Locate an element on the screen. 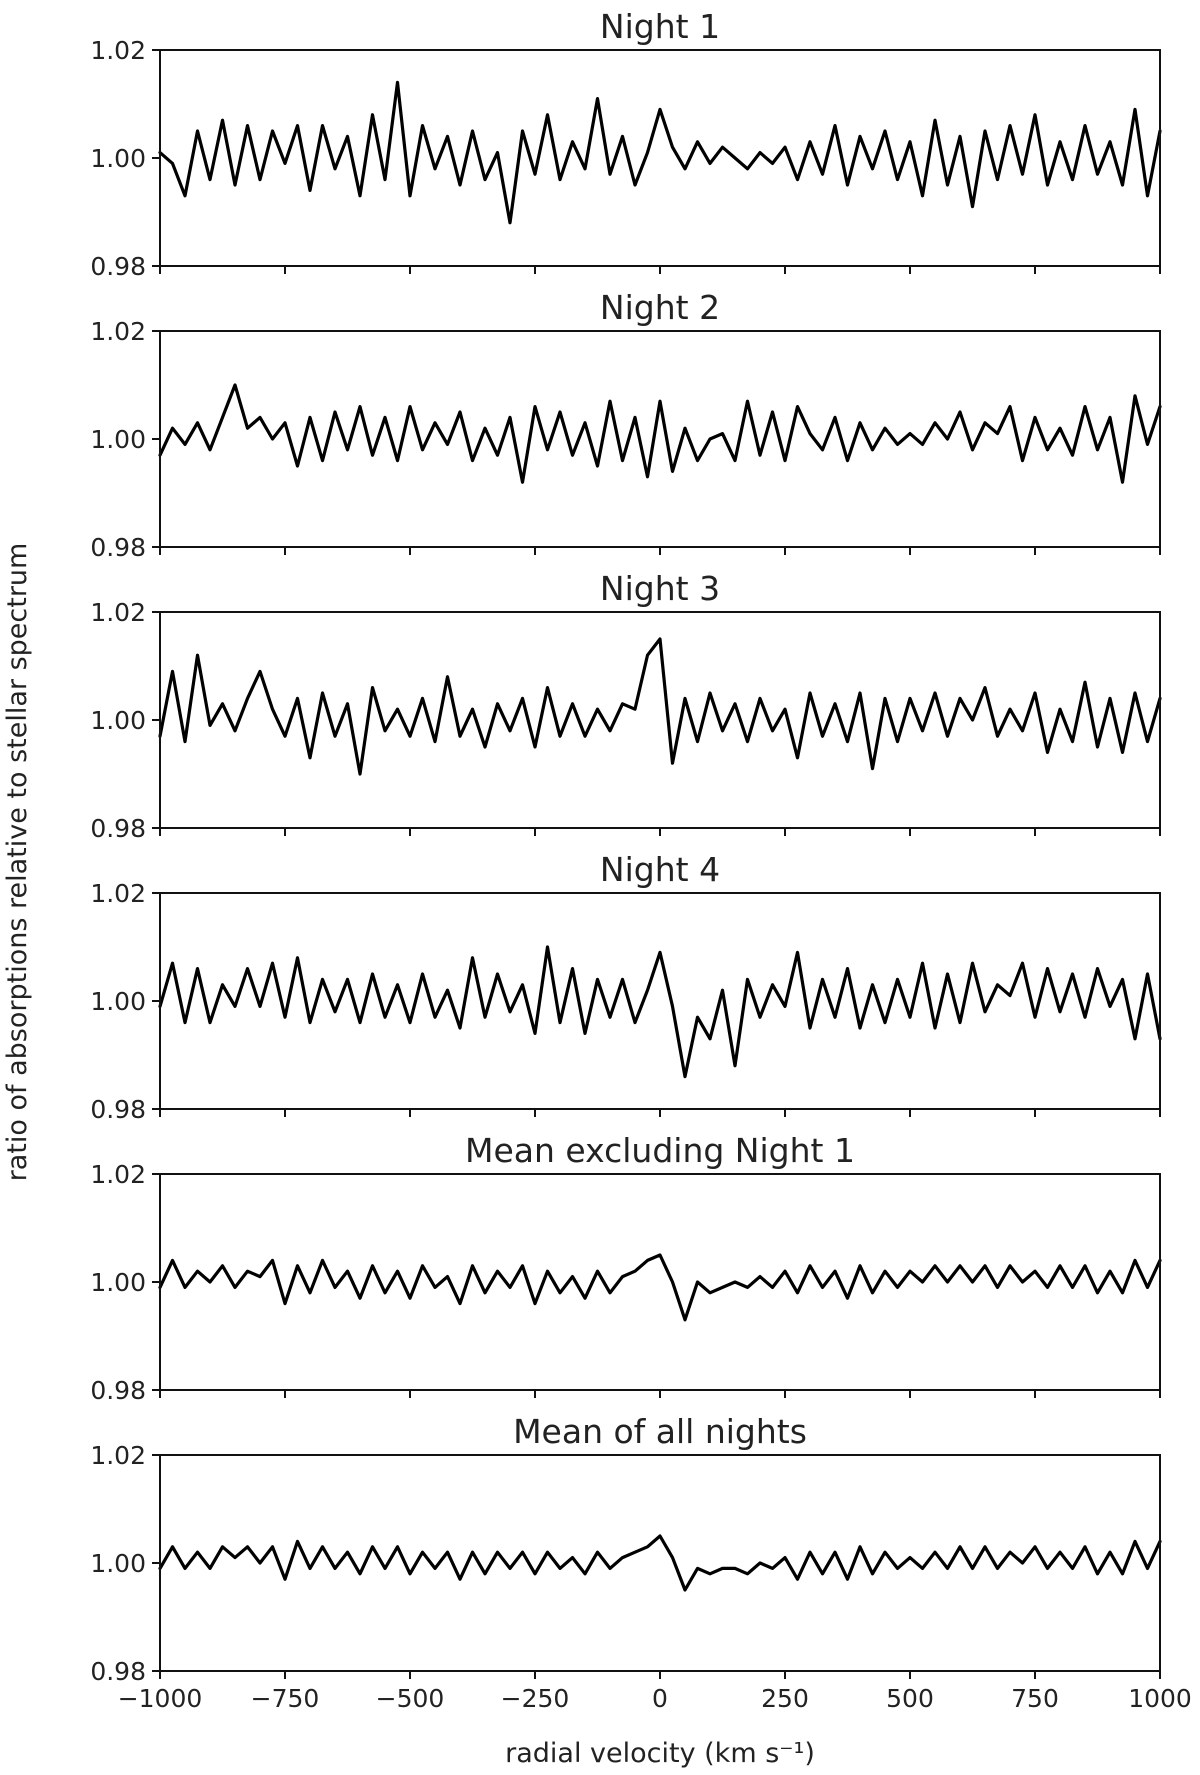 The image size is (1200, 1775). panel-6-x-tick-label: 500 is located at coordinates (910, 1698).